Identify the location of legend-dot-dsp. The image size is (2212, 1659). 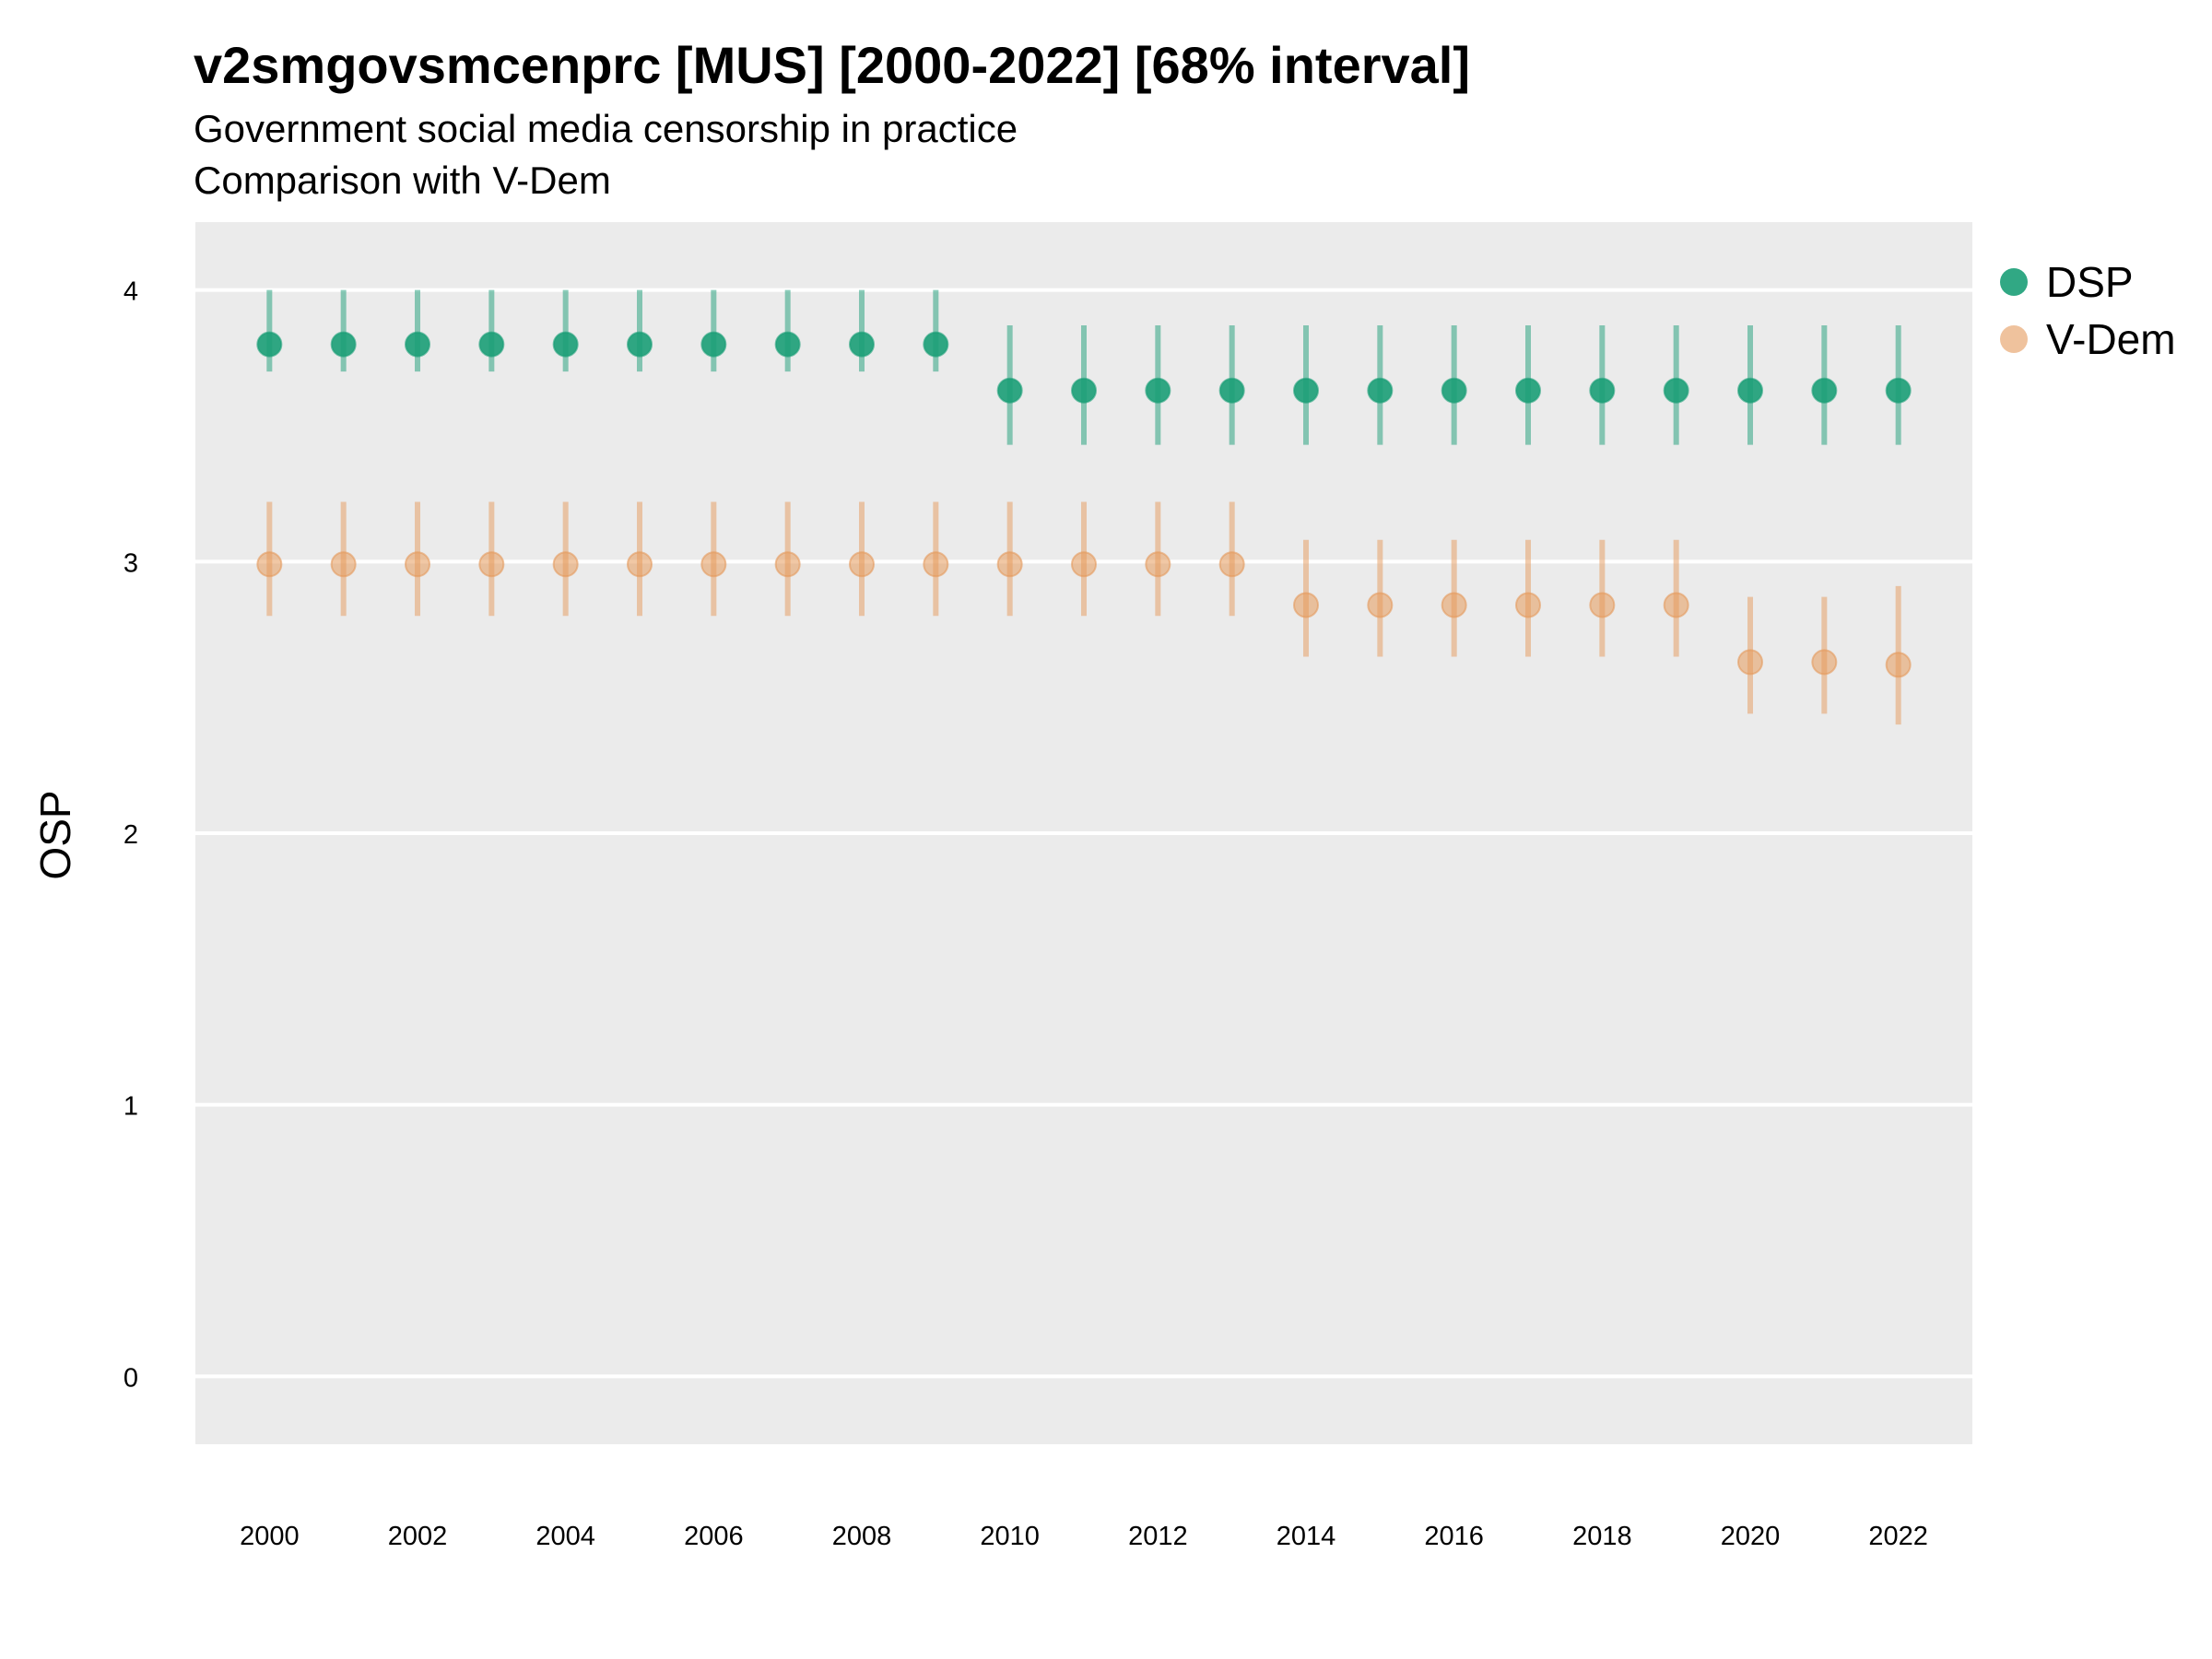
(2014, 282).